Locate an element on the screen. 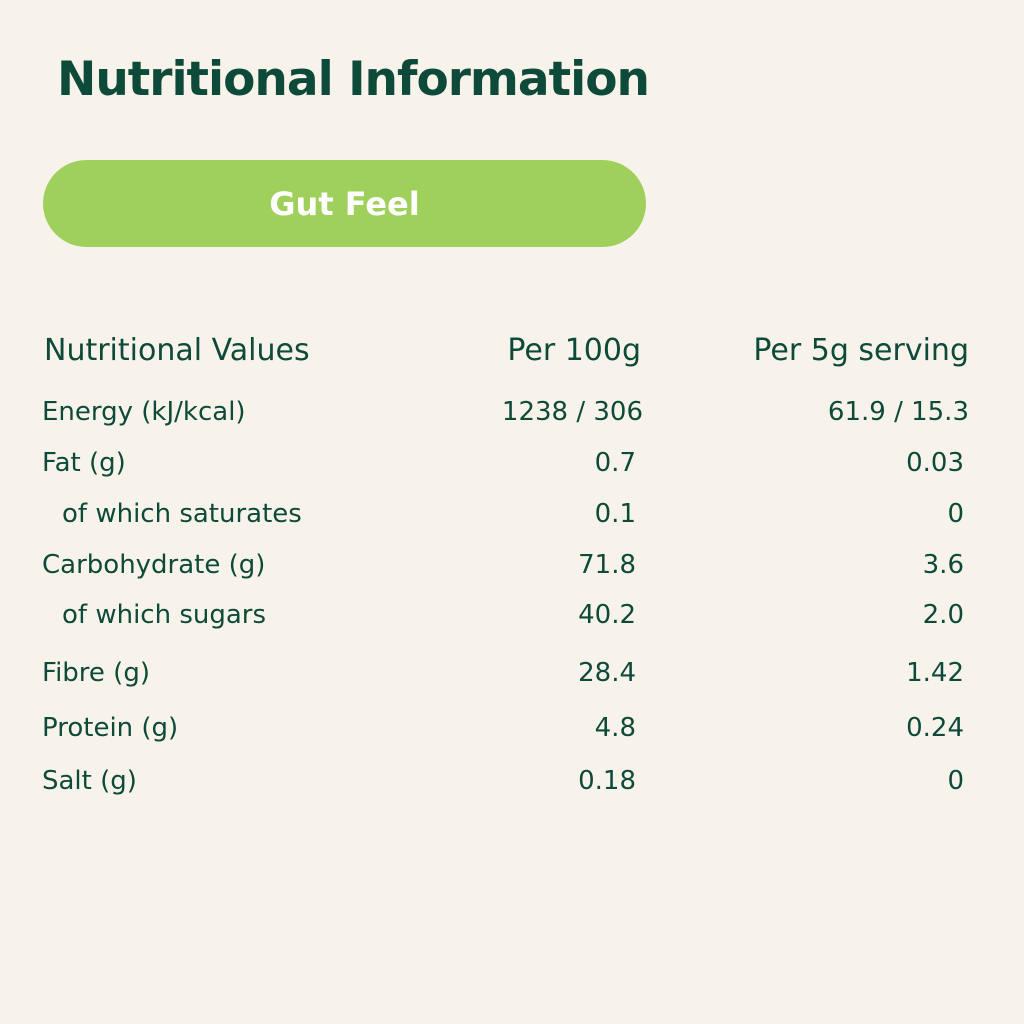 This screenshot has width=1024, height=1024. per-100g: 71.8 is located at coordinates (607, 565).